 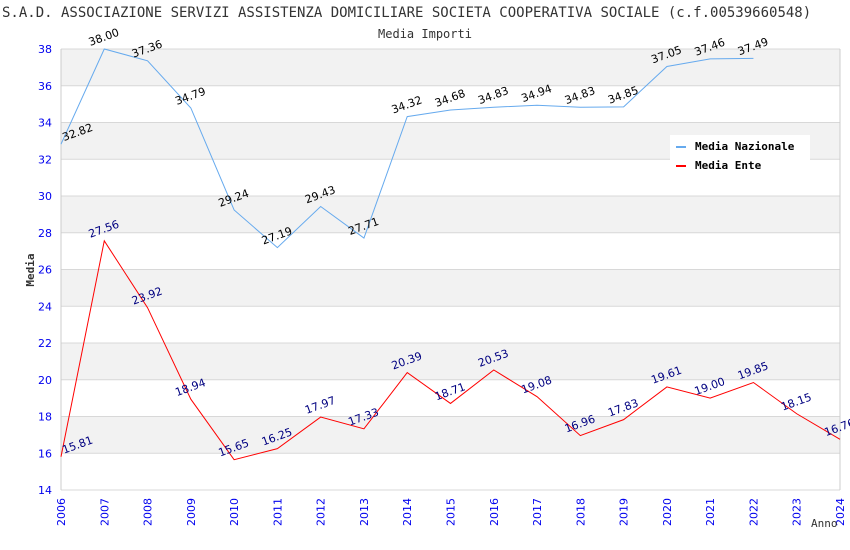 What do you see at coordinates (364, 512) in the screenshot?
I see `x-tick-label: 2013` at bounding box center [364, 512].